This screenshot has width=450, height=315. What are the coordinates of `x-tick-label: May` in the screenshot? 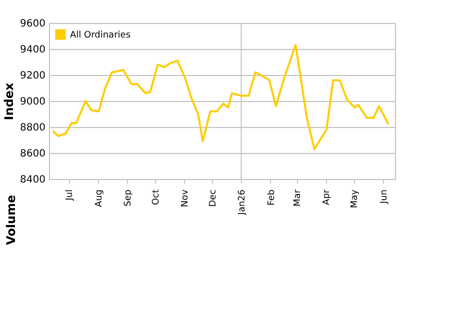 It's located at (355, 198).